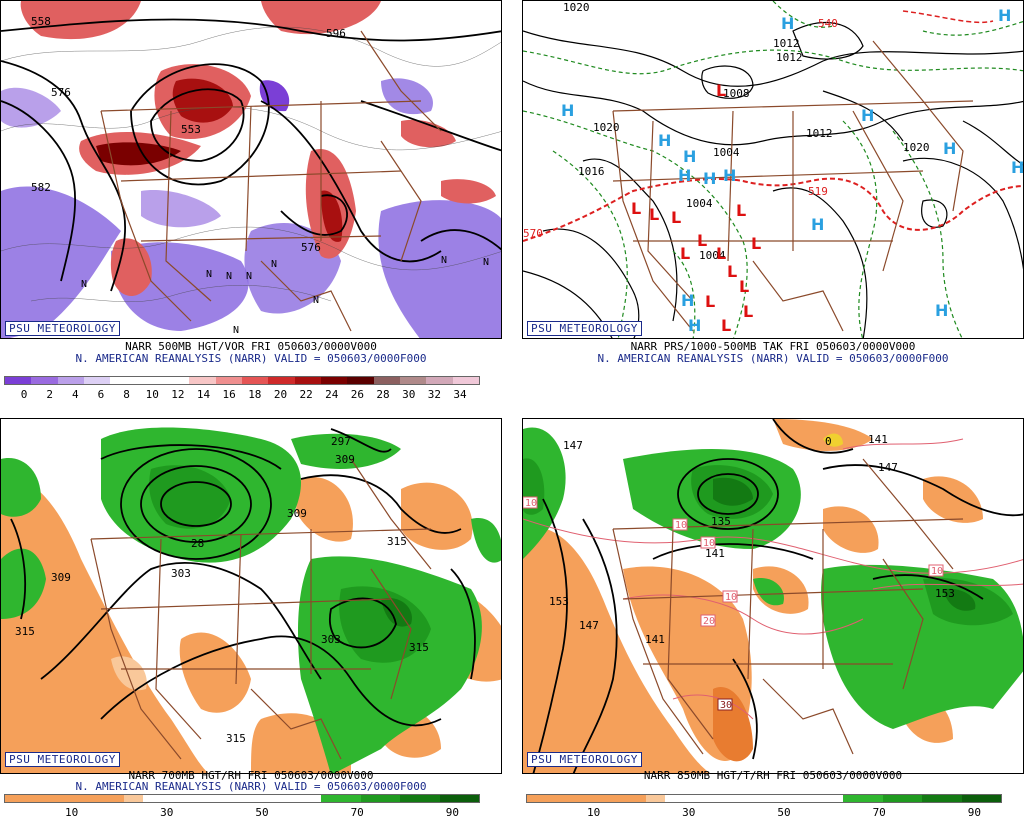 The width and height of the screenshot is (1024, 820). What do you see at coordinates (460, 394) in the screenshot?
I see `colorbar-tick-label: 34` at bounding box center [460, 394].